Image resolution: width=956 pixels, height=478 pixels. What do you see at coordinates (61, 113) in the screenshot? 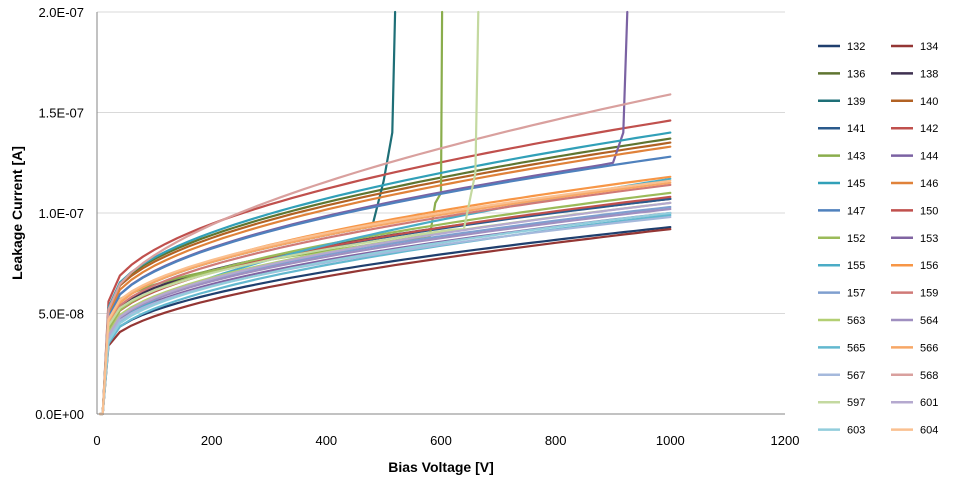
I see `y-tick-label: 1.5E-07` at bounding box center [61, 113].